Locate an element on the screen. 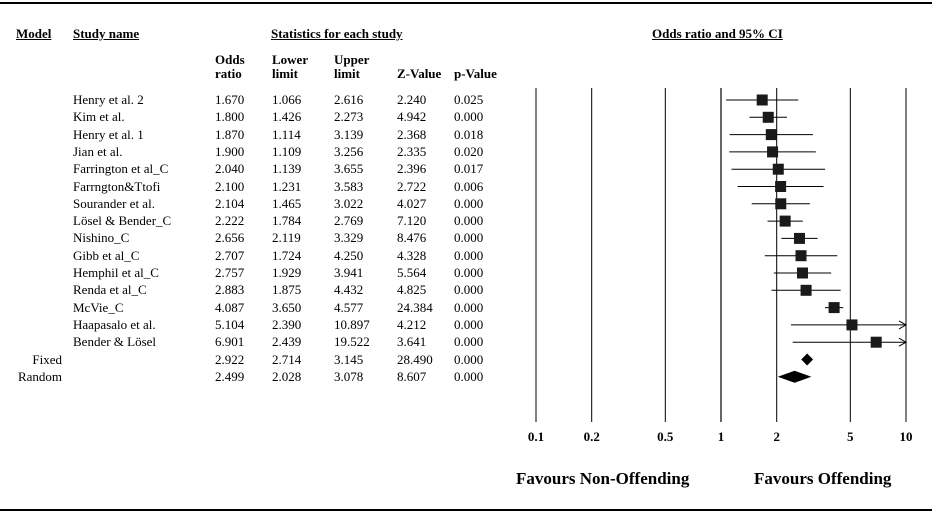 The image size is (932, 511). z-value-cell: 3.641 is located at coordinates (412, 342).